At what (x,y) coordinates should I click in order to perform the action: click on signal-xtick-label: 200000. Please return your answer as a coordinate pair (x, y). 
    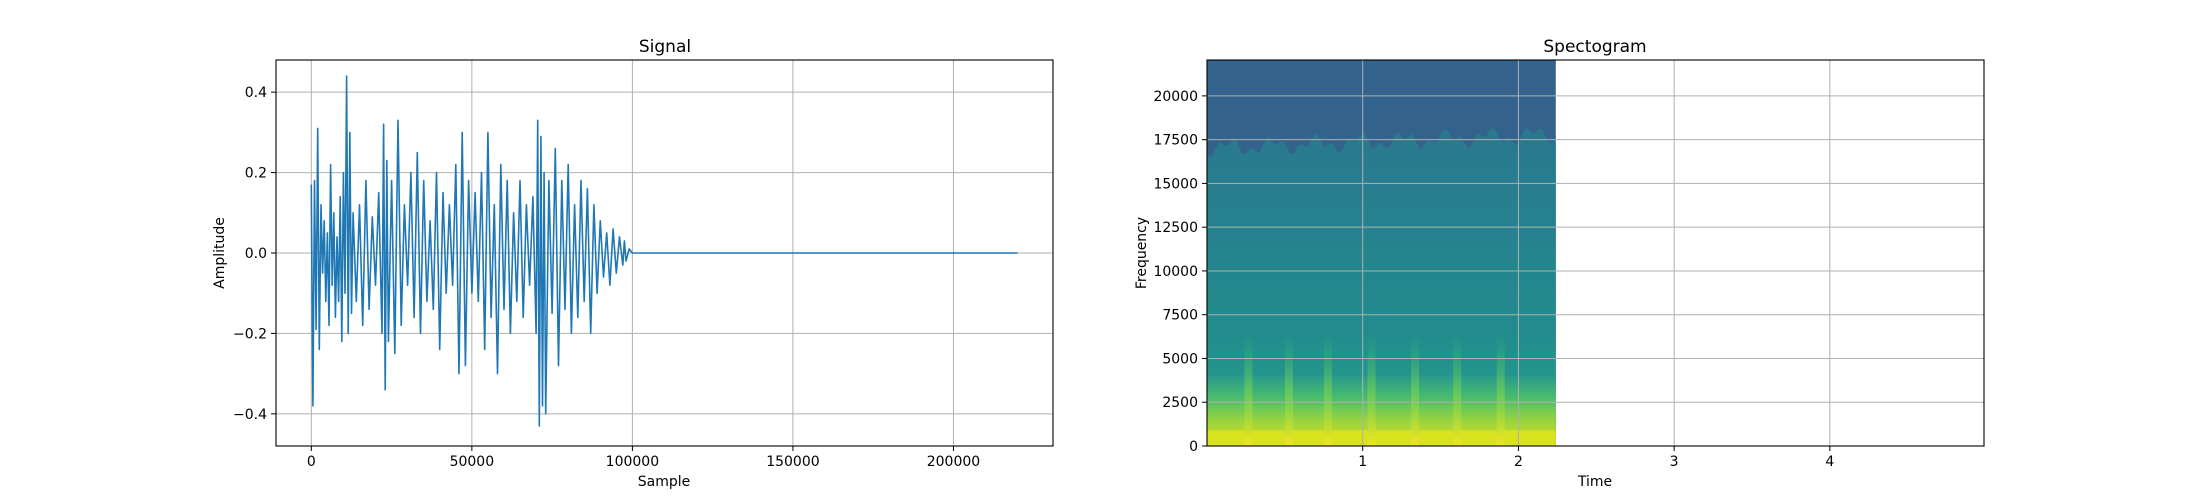
    Looking at the image, I should click on (953, 462).